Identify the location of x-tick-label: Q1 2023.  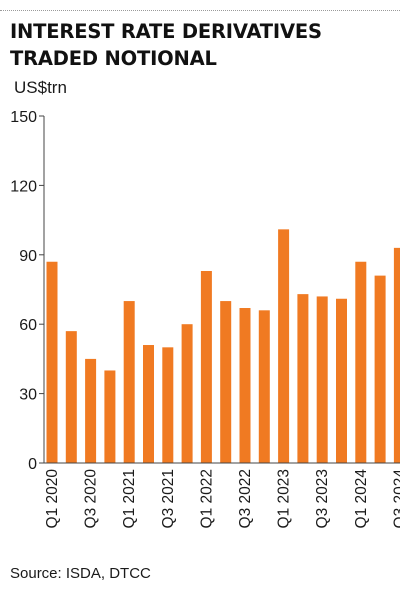
(284, 498).